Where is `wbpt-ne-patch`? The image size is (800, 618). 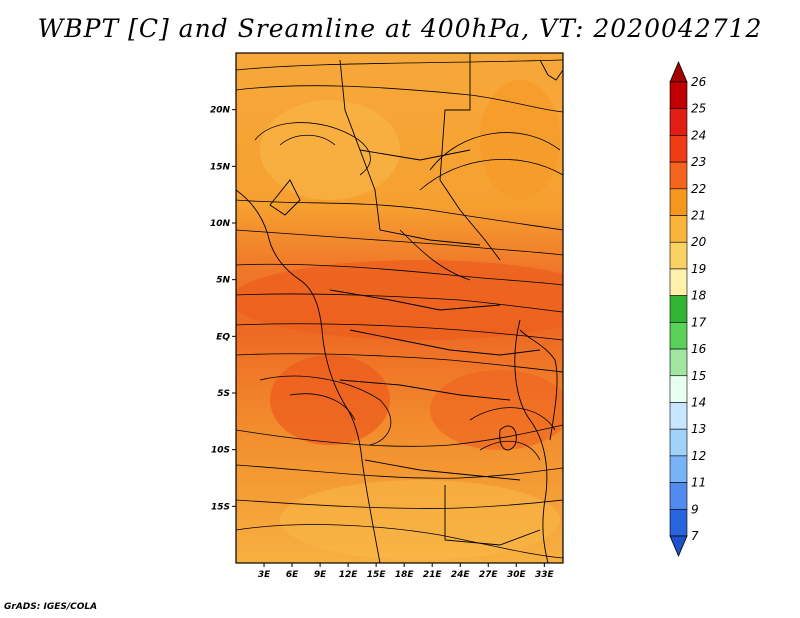 wbpt-ne-patch is located at coordinates (520, 140).